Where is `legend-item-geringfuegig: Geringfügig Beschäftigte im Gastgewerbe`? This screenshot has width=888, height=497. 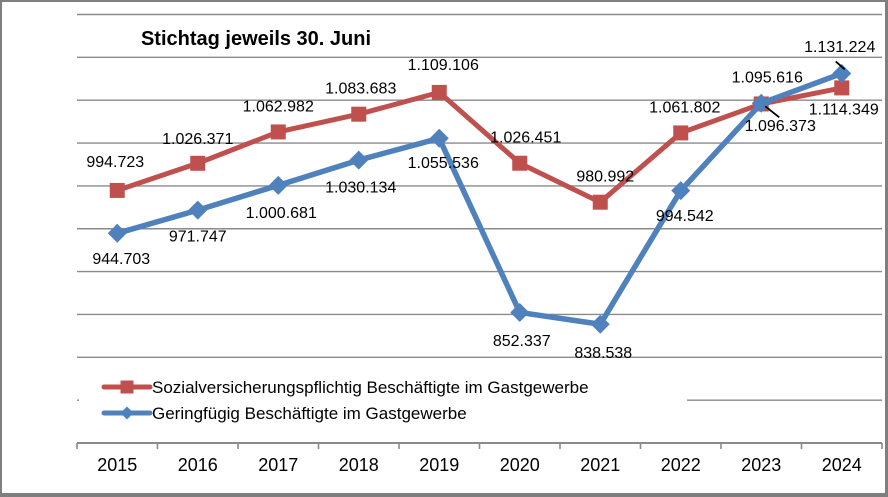 legend-item-geringfuegig: Geringfügig Beschäftigte im Gastgewerbe is located at coordinates (284, 413).